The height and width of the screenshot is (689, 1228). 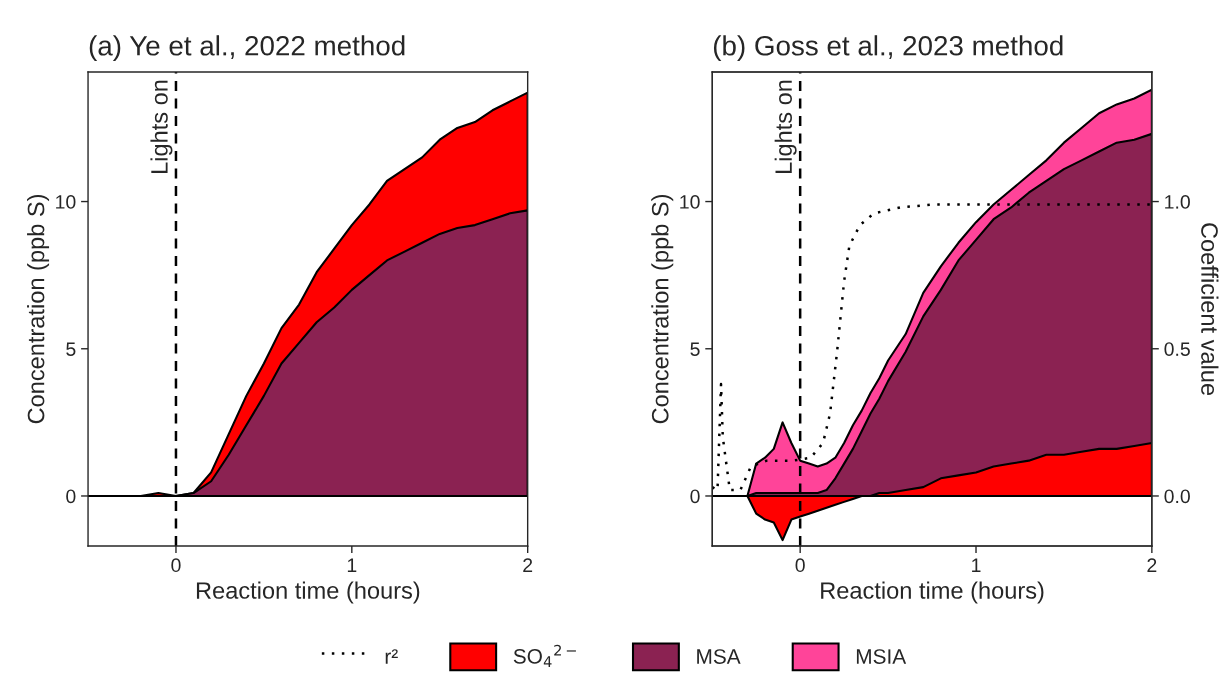 What do you see at coordinates (888, 48) in the screenshot?
I see `chart-title: (b) Goss et al., 2023 method` at bounding box center [888, 48].